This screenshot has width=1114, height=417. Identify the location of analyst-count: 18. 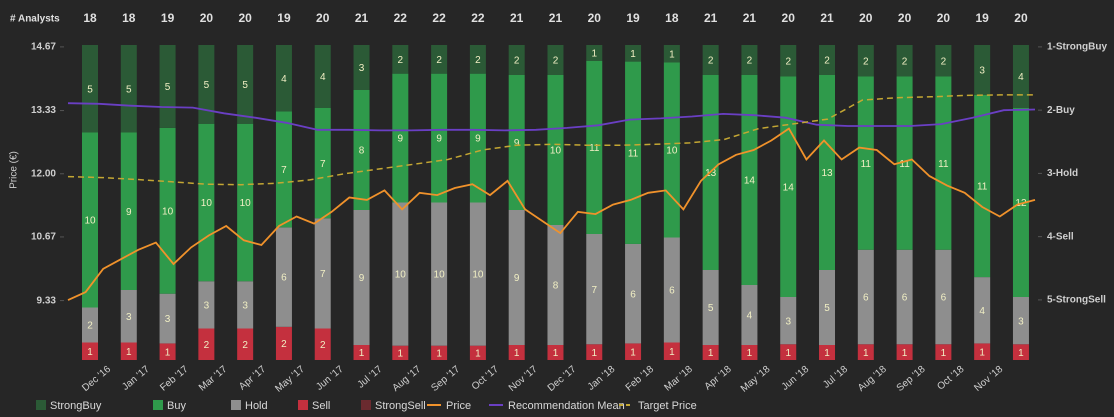
(672, 18).